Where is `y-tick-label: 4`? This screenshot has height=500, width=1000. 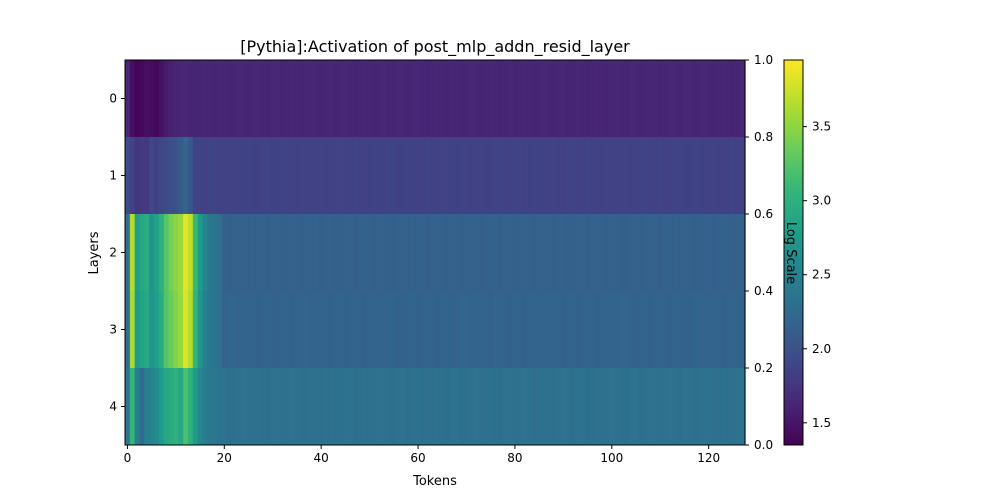
y-tick-label: 4 is located at coordinates (113, 407).